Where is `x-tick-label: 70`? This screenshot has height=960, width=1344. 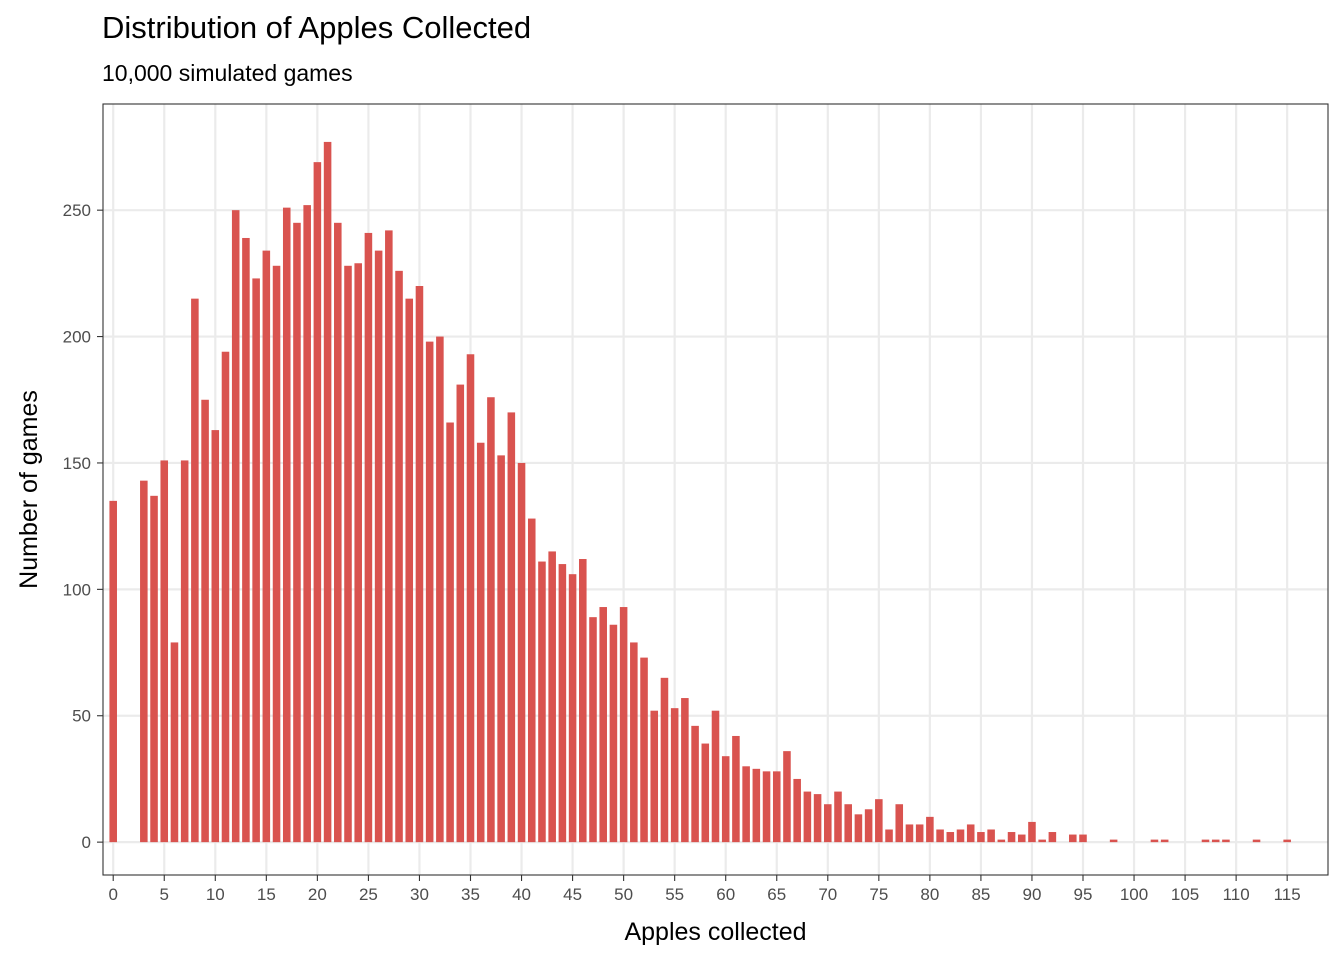
x-tick-label: 70 is located at coordinates (827, 894).